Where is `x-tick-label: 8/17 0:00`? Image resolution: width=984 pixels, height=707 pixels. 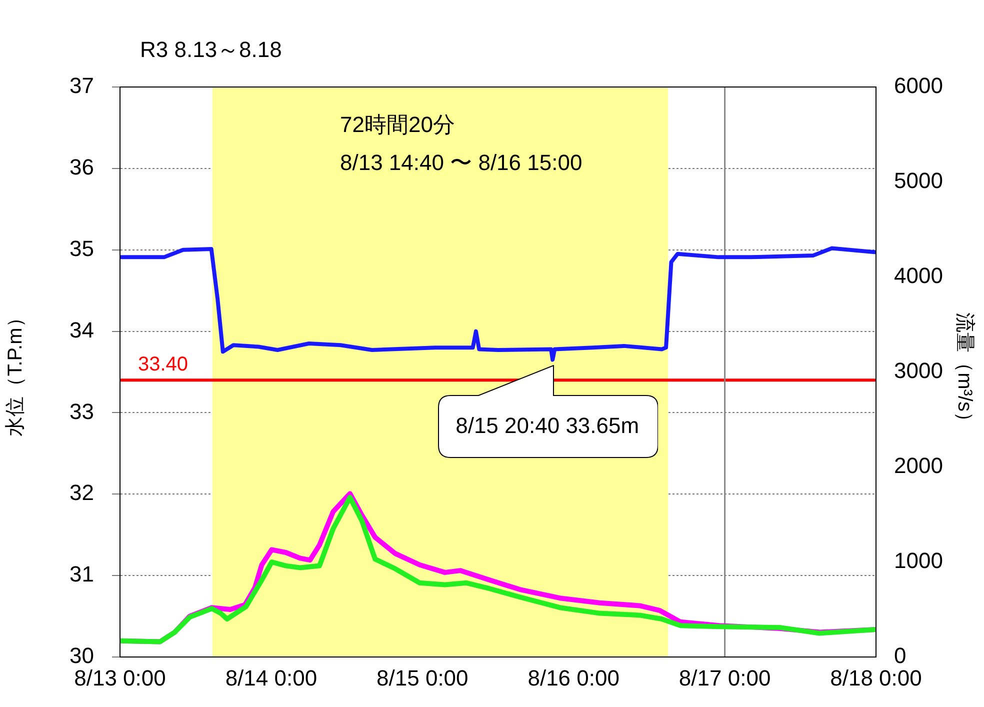 x-tick-label: 8/17 0:00 is located at coordinates (724, 677).